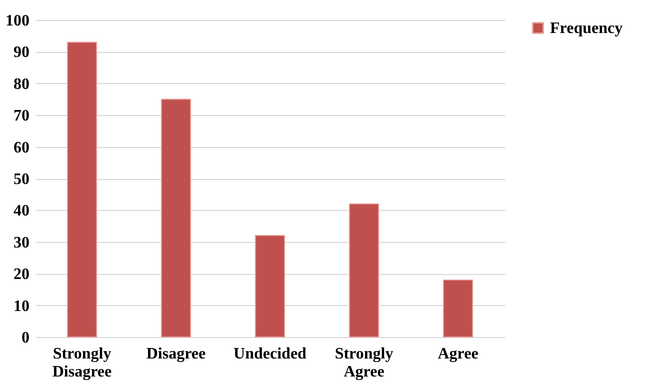 The height and width of the screenshot is (385, 645). What do you see at coordinates (18, 21) in the screenshot?
I see `y-tick-label: 100` at bounding box center [18, 21].